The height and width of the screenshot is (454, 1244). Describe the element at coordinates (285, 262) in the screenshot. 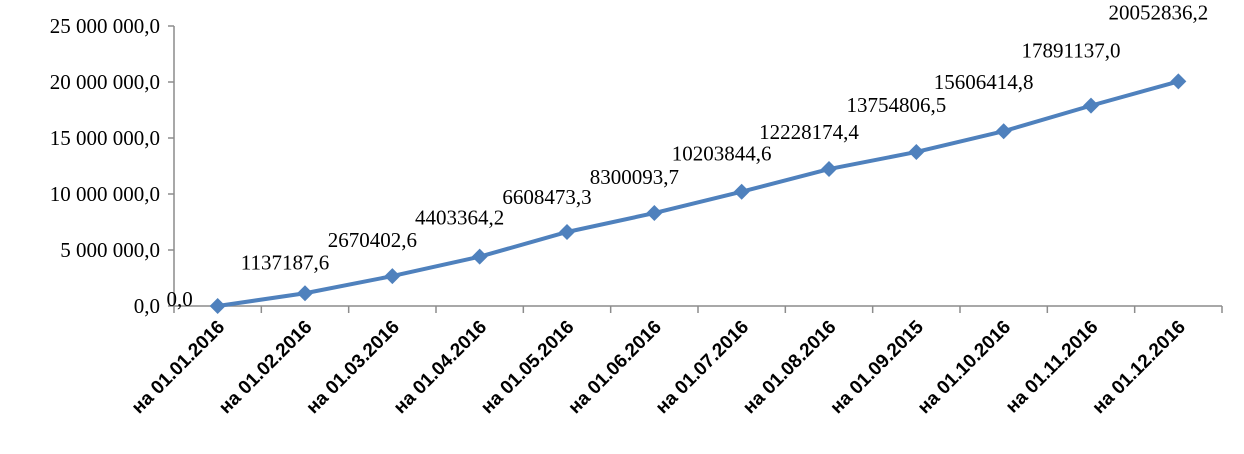

I see `data-label: 1137187,6` at that location.